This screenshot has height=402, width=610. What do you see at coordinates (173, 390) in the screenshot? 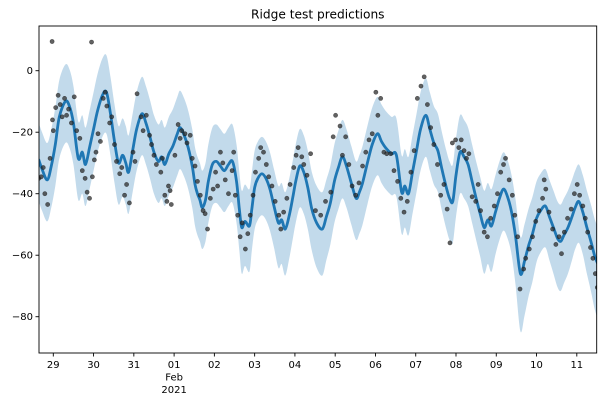
I see `x-axis-year-label: 2021` at bounding box center [173, 390].